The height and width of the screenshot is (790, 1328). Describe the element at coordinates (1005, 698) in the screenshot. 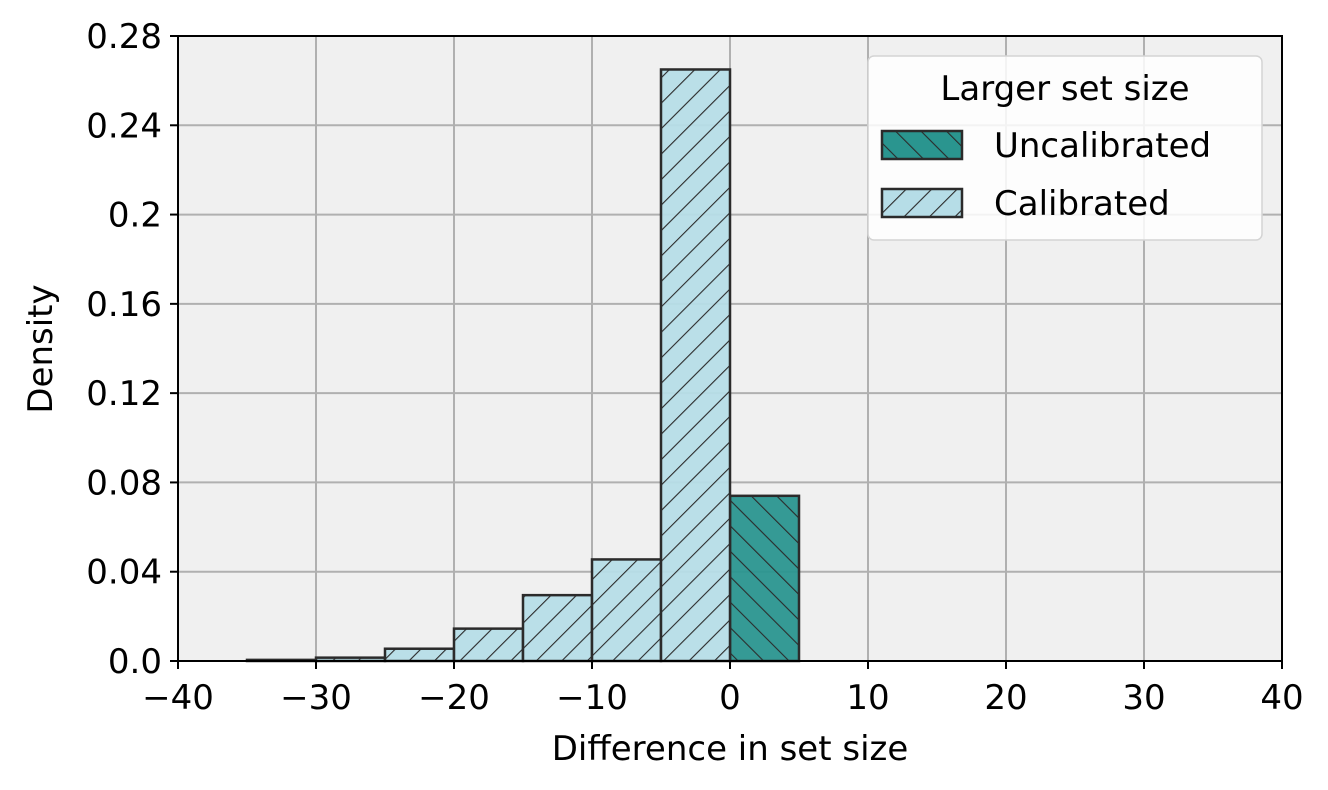

I see `x-tick-label: 20` at that location.